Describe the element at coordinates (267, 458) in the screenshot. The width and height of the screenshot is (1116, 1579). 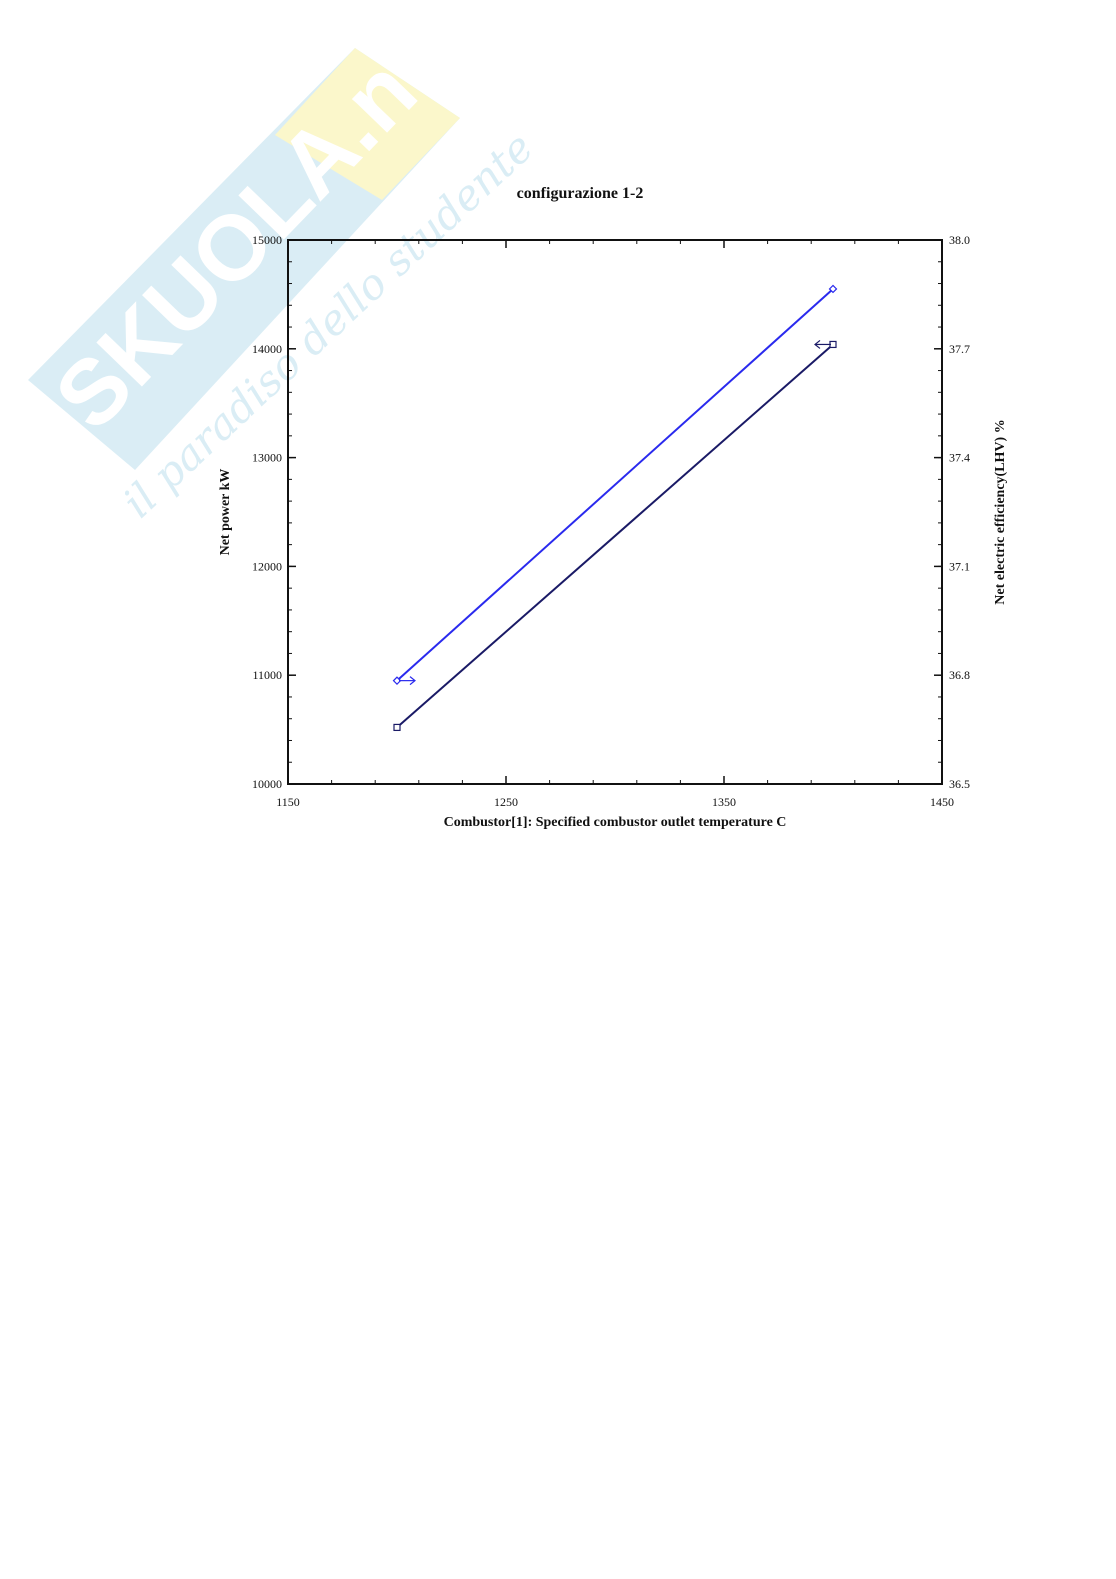
I see `y-tick-label: 13000` at that location.